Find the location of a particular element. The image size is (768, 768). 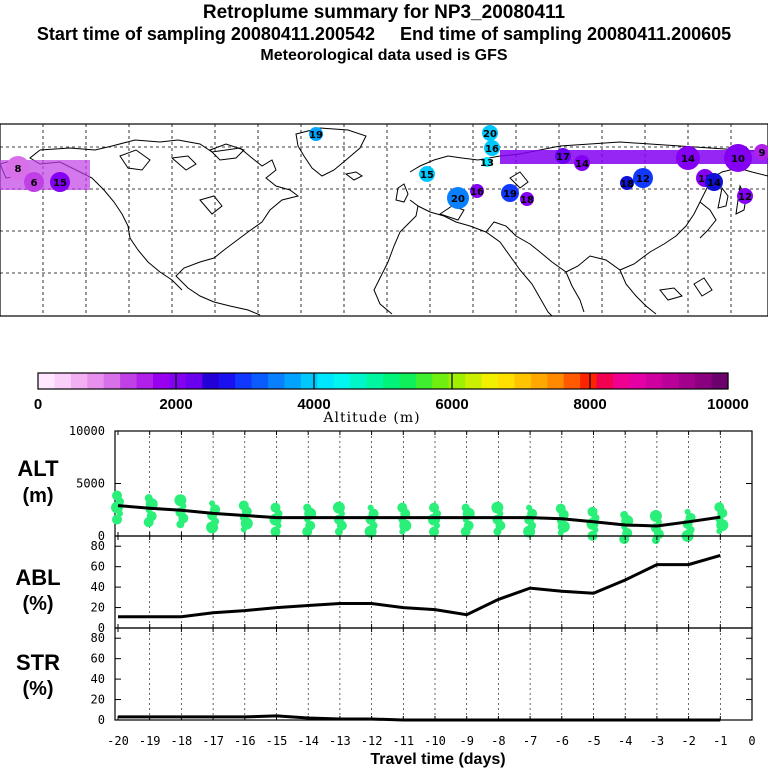

str-panel: STR (%) 80 60 40 20 0 is located at coordinates (384, 677).